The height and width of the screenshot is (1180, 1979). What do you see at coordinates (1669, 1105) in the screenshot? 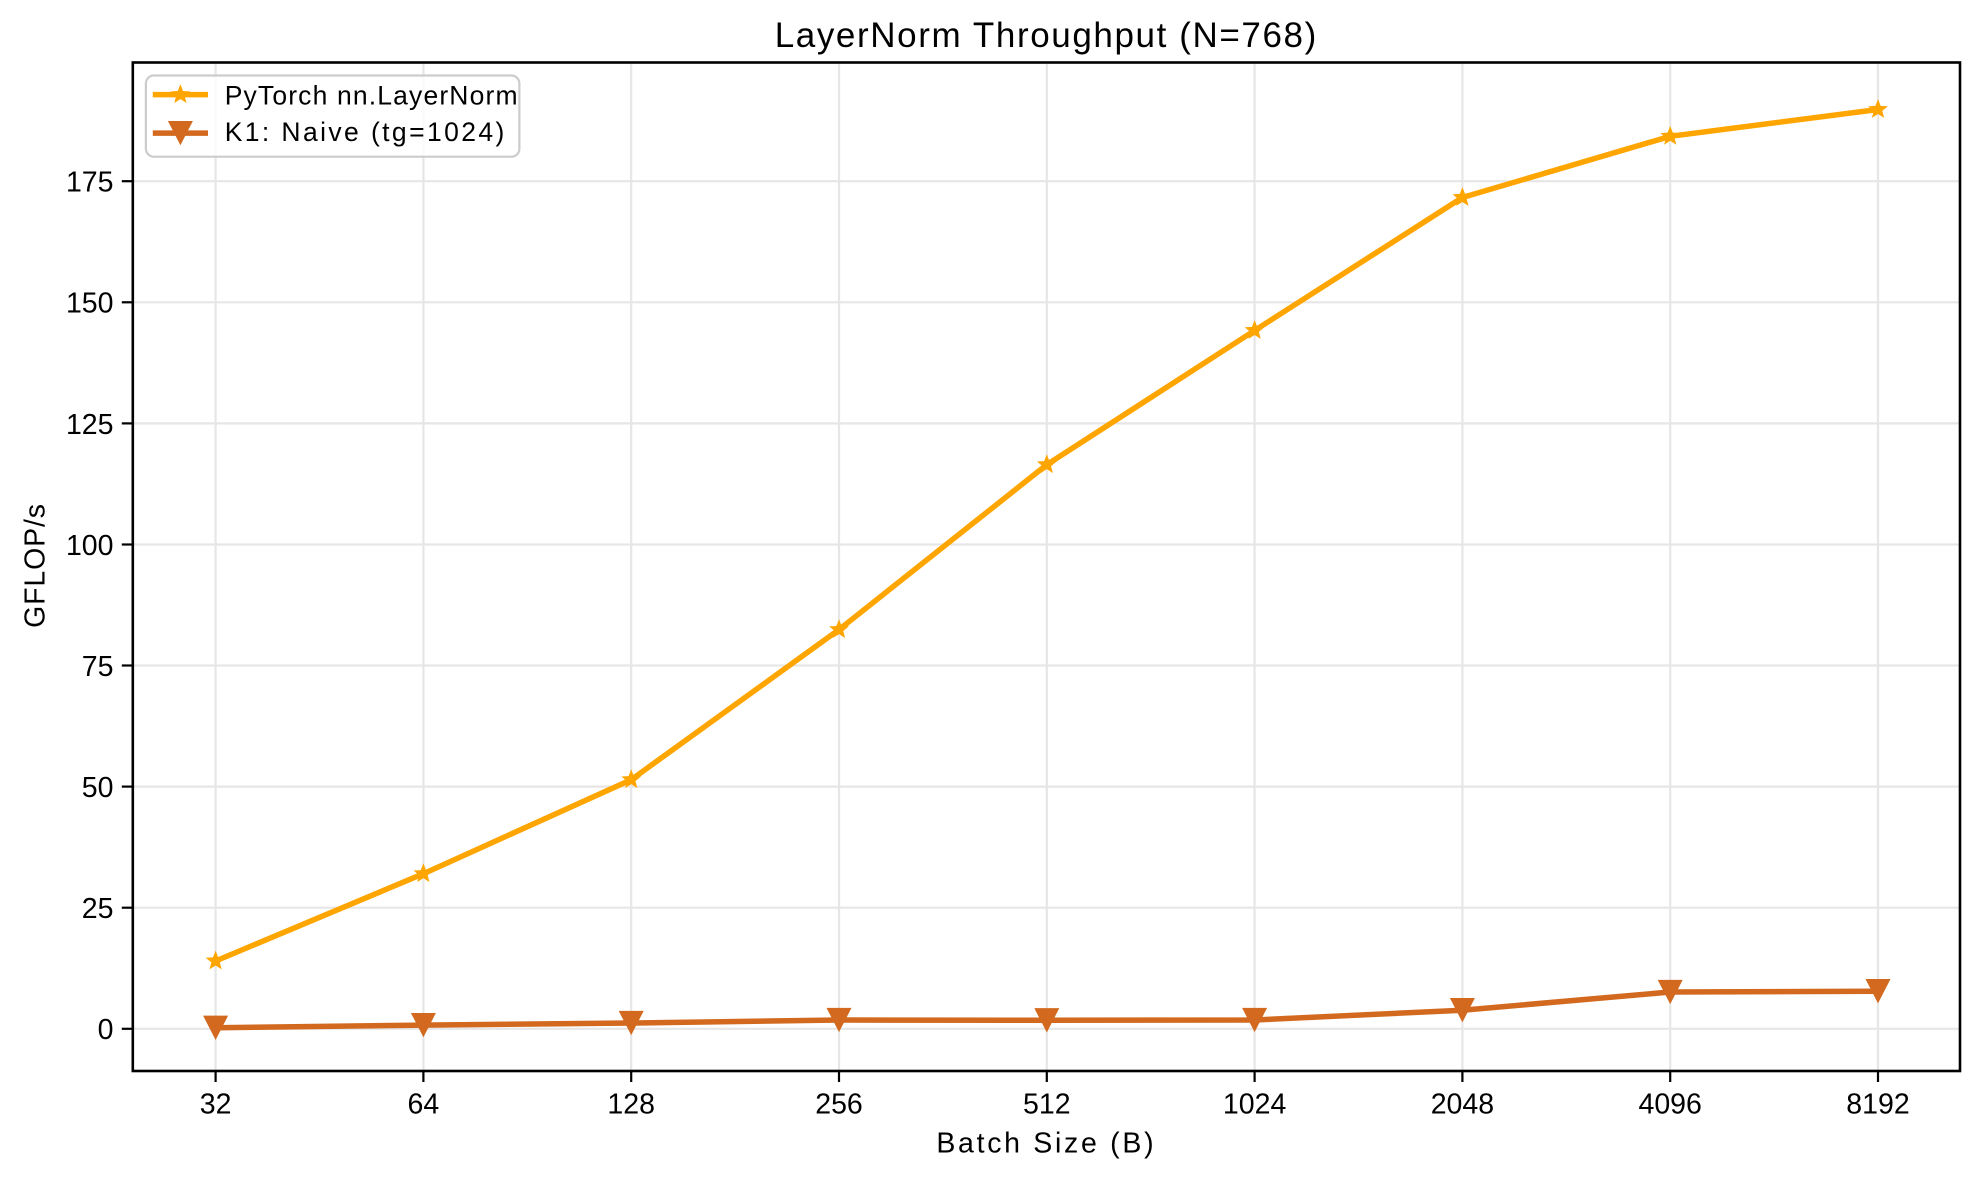
I see `svg-text: 4096` at bounding box center [1669, 1105].